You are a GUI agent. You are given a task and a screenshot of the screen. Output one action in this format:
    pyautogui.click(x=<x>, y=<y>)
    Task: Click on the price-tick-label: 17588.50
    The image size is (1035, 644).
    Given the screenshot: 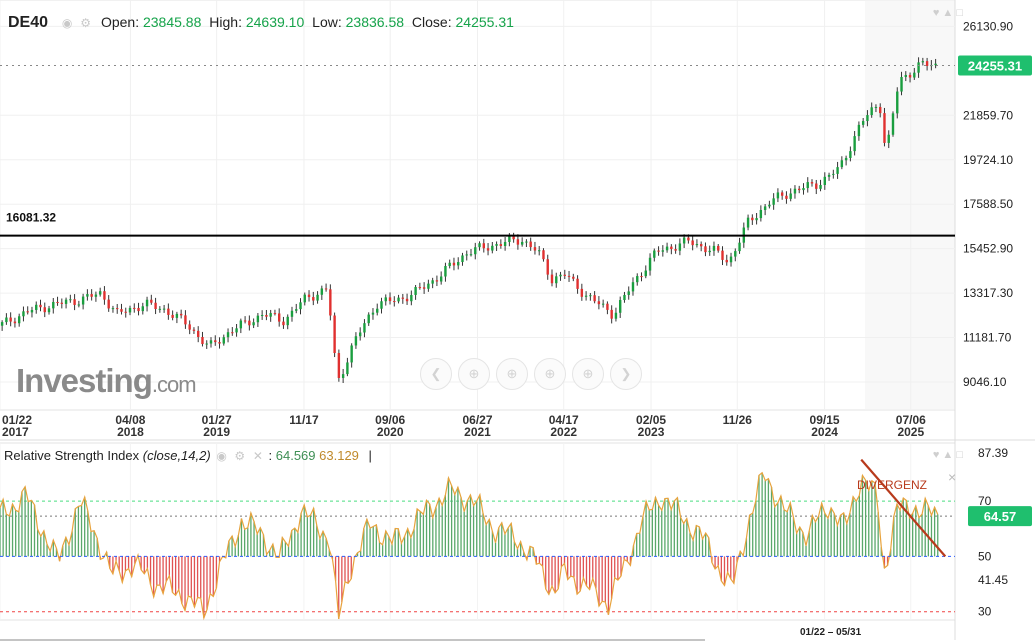 What is the action you would take?
    pyautogui.click(x=988, y=204)
    